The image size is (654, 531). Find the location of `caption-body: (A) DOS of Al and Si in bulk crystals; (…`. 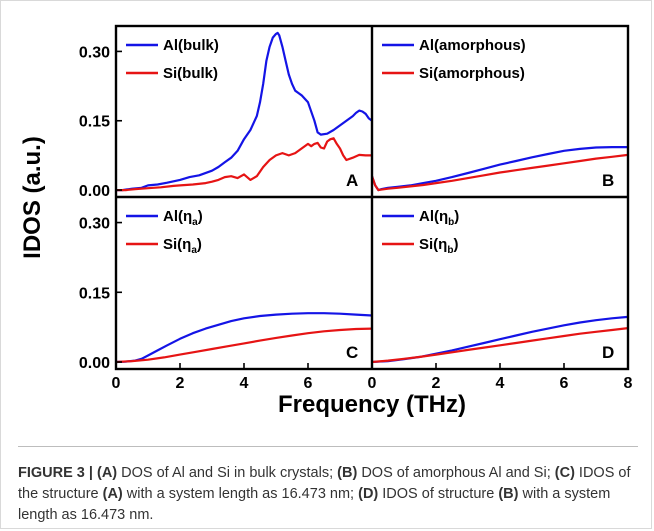

caption-body: (A) DOS of Al and Si in bulk crystals; (… is located at coordinates (324, 494).